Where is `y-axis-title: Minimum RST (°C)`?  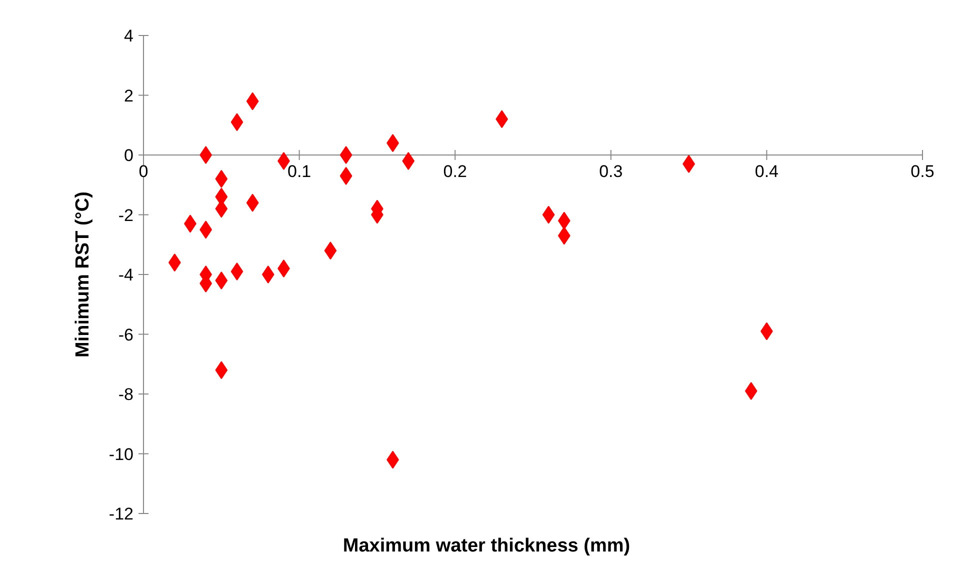
y-axis-title: Minimum RST (°C) is located at coordinates (83, 275).